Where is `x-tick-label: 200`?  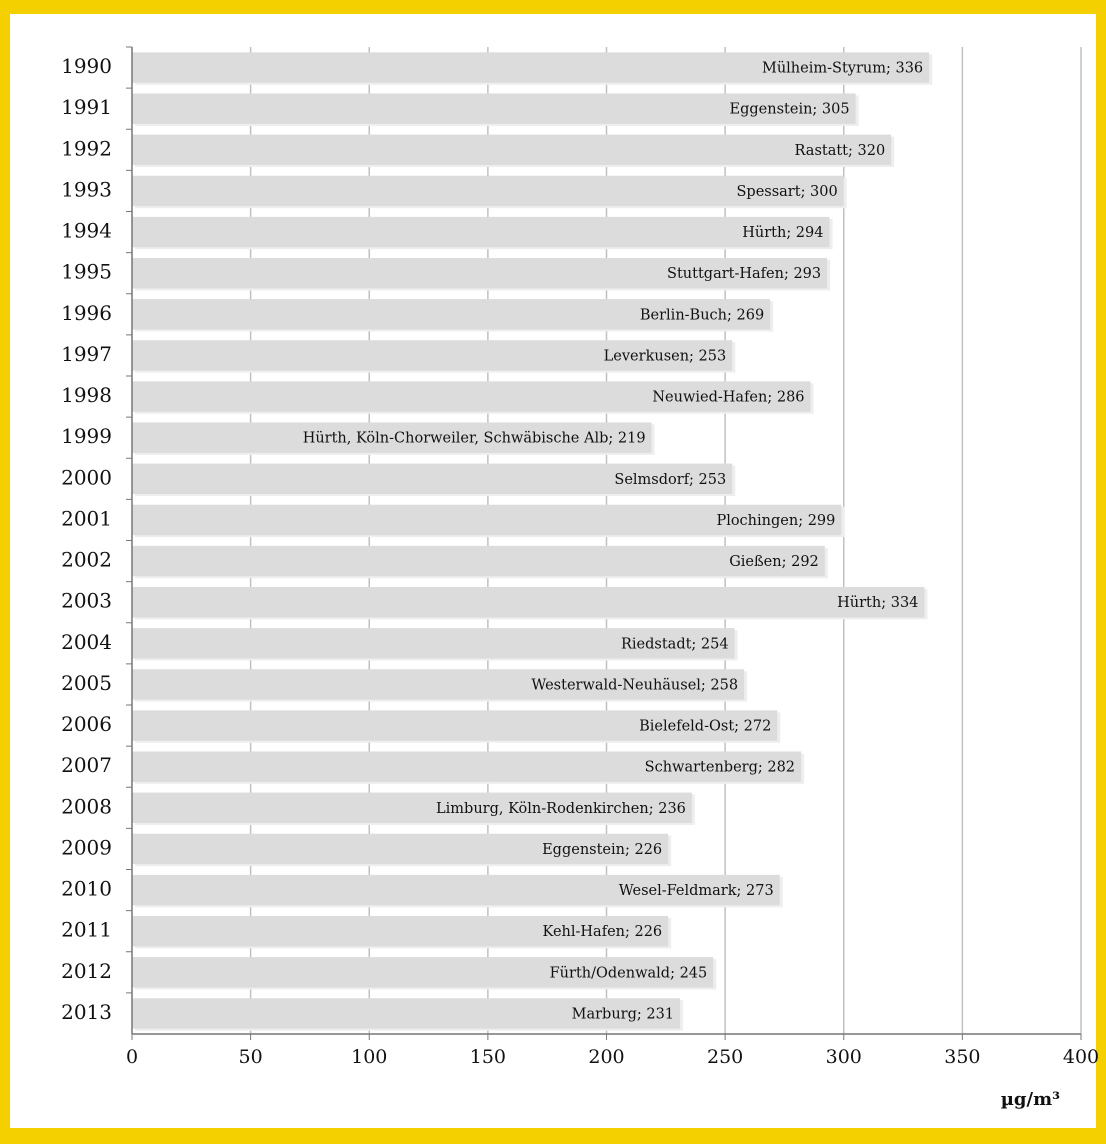
x-tick-label: 200 is located at coordinates (606, 1057).